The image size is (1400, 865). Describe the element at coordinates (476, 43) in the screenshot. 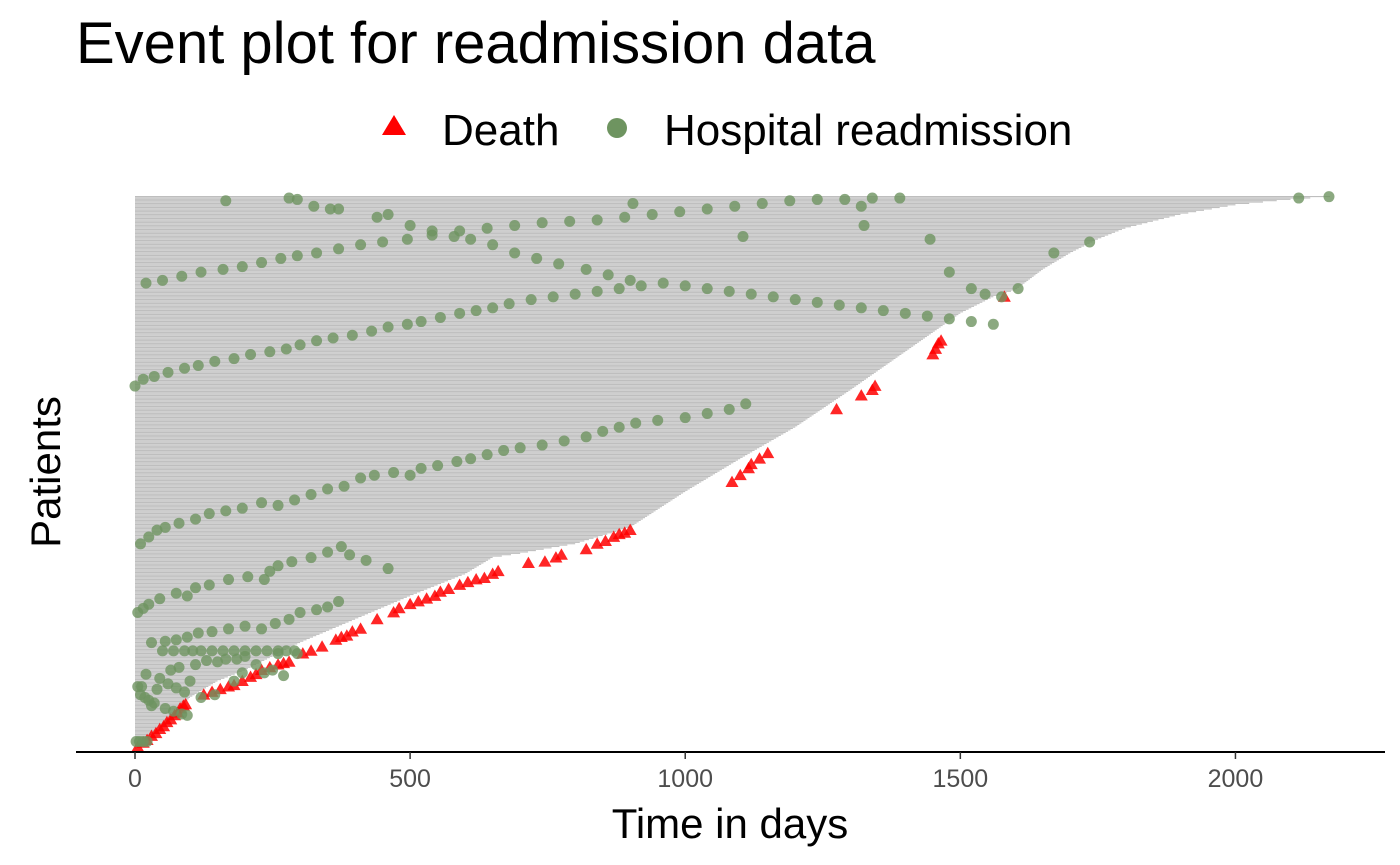

I see `chart-title: Event plot for readmission data` at that location.